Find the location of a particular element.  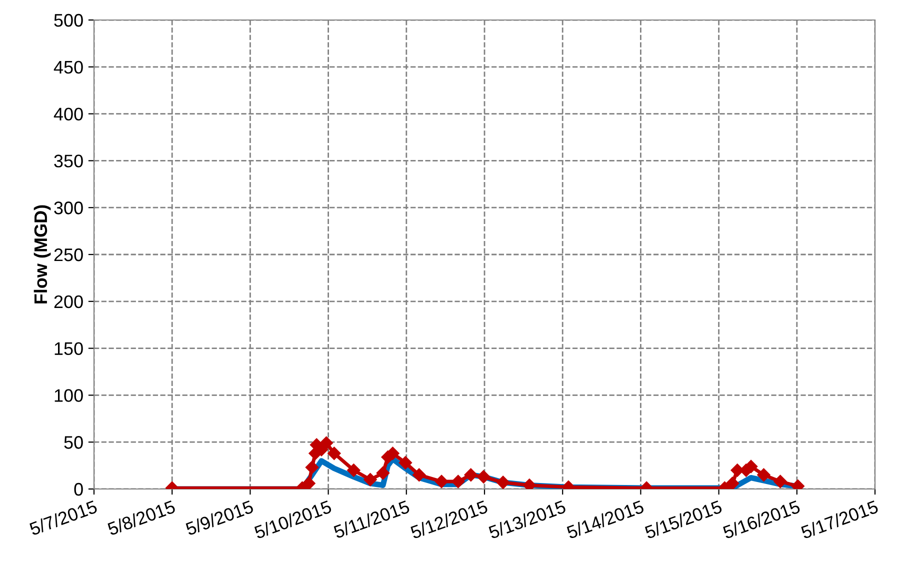

y-tick-label: 450 is located at coordinates (68, 67).